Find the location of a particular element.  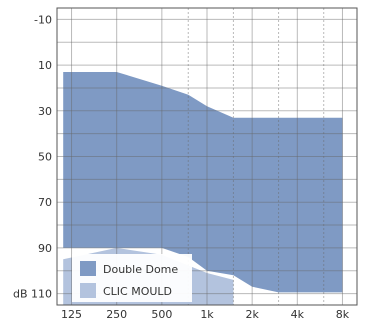

legend-label: Double Dome is located at coordinates (140, 269).